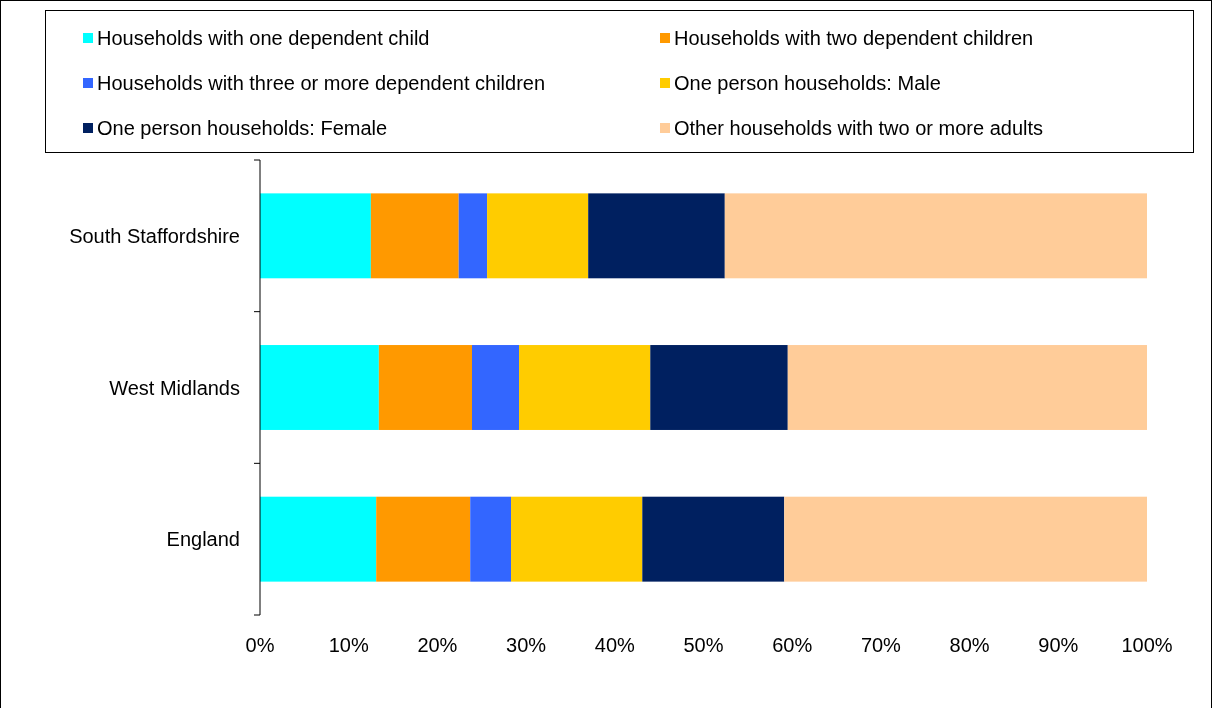 Image resolution: width=1212 pixels, height=708 pixels. I want to click on legend-label: One person households: Female, so click(242, 128).